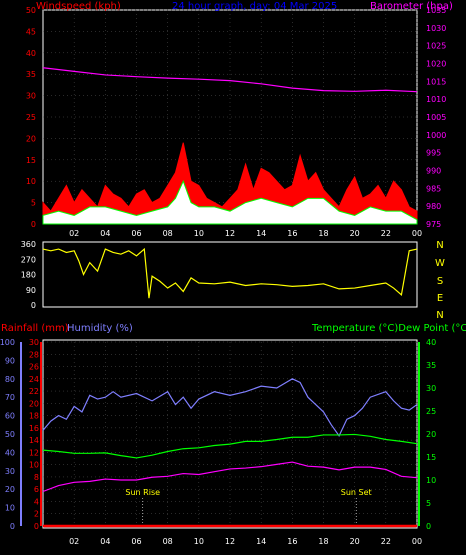  What do you see at coordinates (433, 153) in the screenshot?
I see `baro-tick-label: 995` at bounding box center [433, 153].